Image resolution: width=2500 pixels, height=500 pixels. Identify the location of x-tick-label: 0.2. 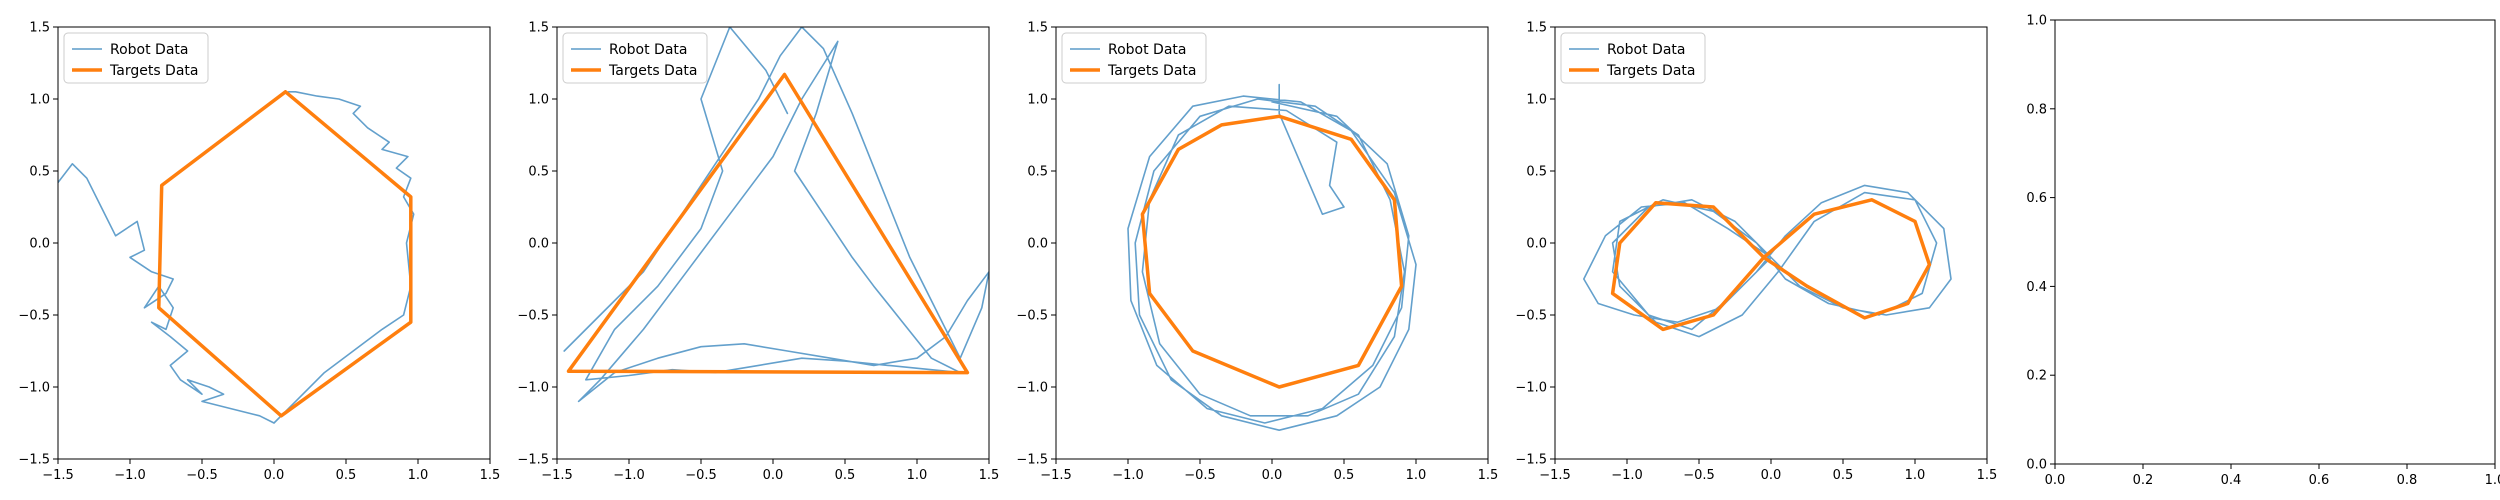
(2143, 480).